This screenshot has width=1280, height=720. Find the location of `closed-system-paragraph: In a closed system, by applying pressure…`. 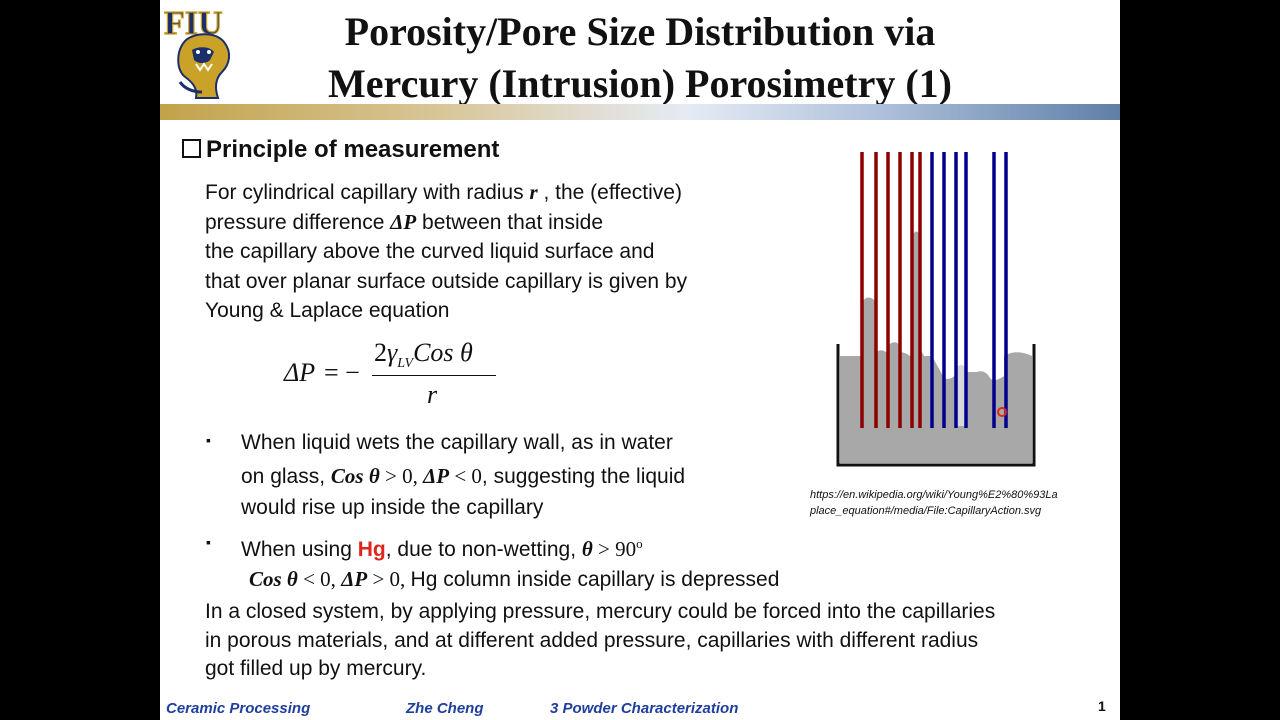

closed-system-paragraph: In a closed system, by applying pressure… is located at coordinates (660, 641).